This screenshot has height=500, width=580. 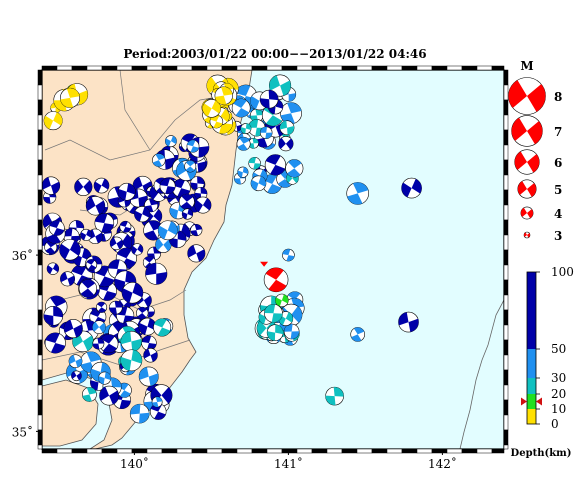 What do you see at coordinates (135, 110) in the screenshot?
I see `boundary-line` at bounding box center [135, 110].